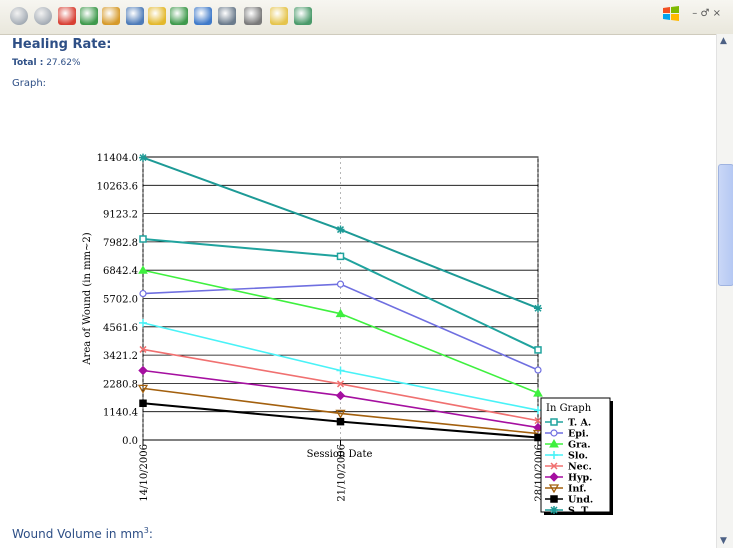 The width and height of the screenshot is (733, 548). What do you see at coordinates (87, 298) in the screenshot?
I see `y-axis-label: Area of Wound (in mm~2)` at bounding box center [87, 298].